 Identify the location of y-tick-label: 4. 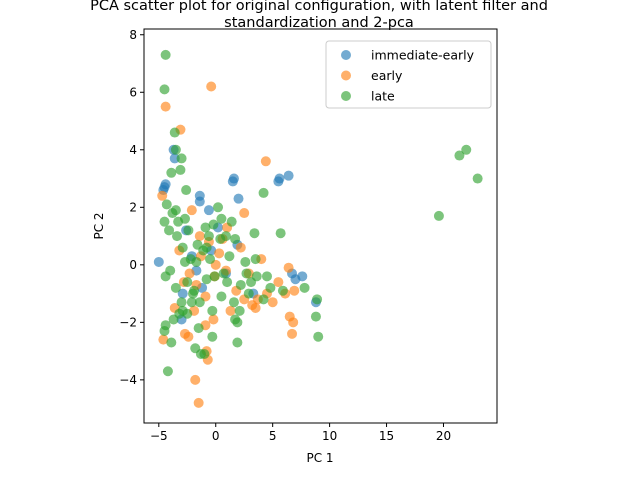
(133, 150).